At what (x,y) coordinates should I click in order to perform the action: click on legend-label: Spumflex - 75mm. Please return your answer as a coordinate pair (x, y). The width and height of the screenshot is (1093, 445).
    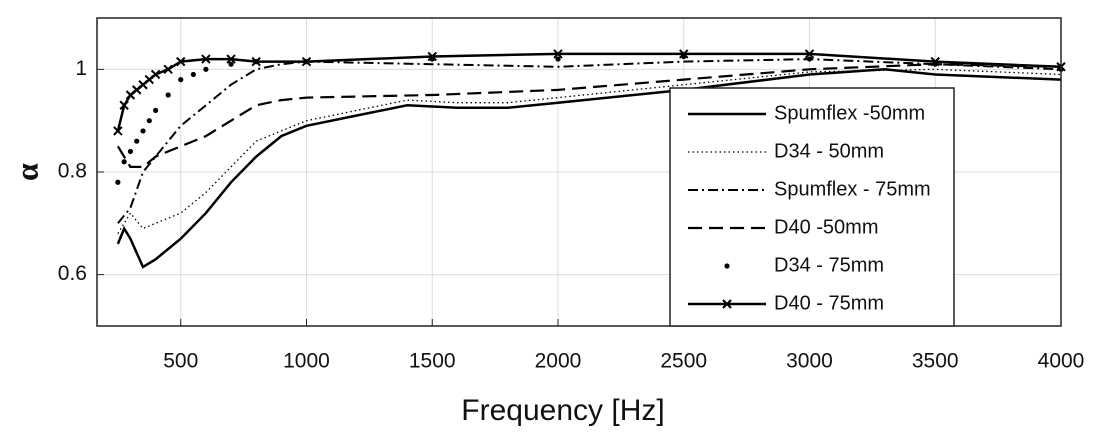
    Looking at the image, I should click on (852, 189).